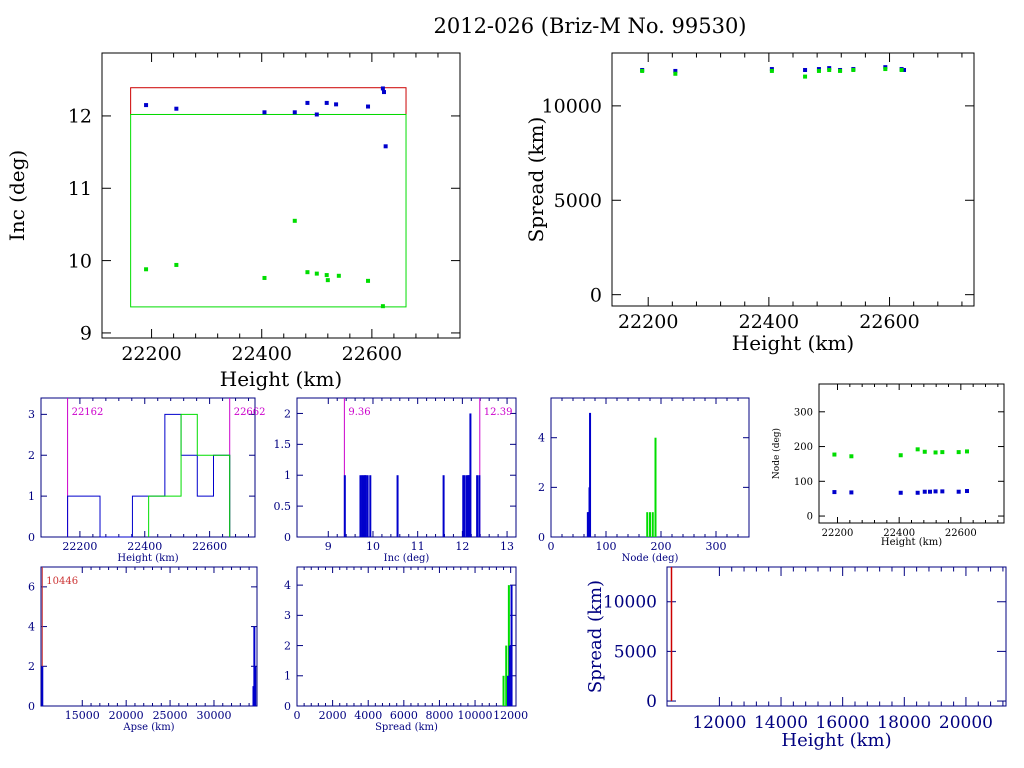 The height and width of the screenshot is (768, 1024). Describe the element at coordinates (368, 715) in the screenshot. I see `x-tick-label: 4000` at that location.